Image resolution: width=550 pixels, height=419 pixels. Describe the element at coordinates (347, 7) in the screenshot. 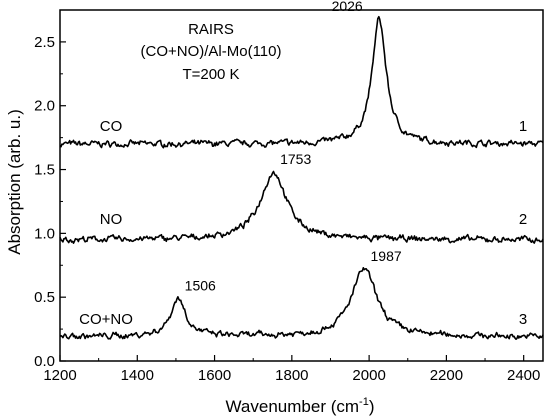

I see `peak-label: 2026` at that location.